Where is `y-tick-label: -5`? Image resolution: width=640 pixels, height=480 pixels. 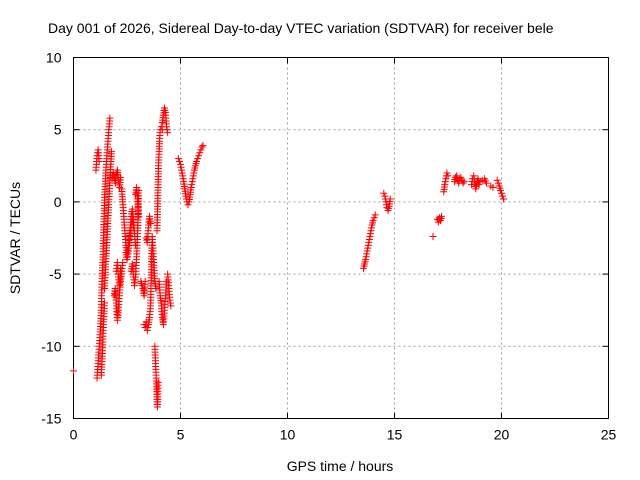
y-tick-label: -5 is located at coordinates (55, 274).